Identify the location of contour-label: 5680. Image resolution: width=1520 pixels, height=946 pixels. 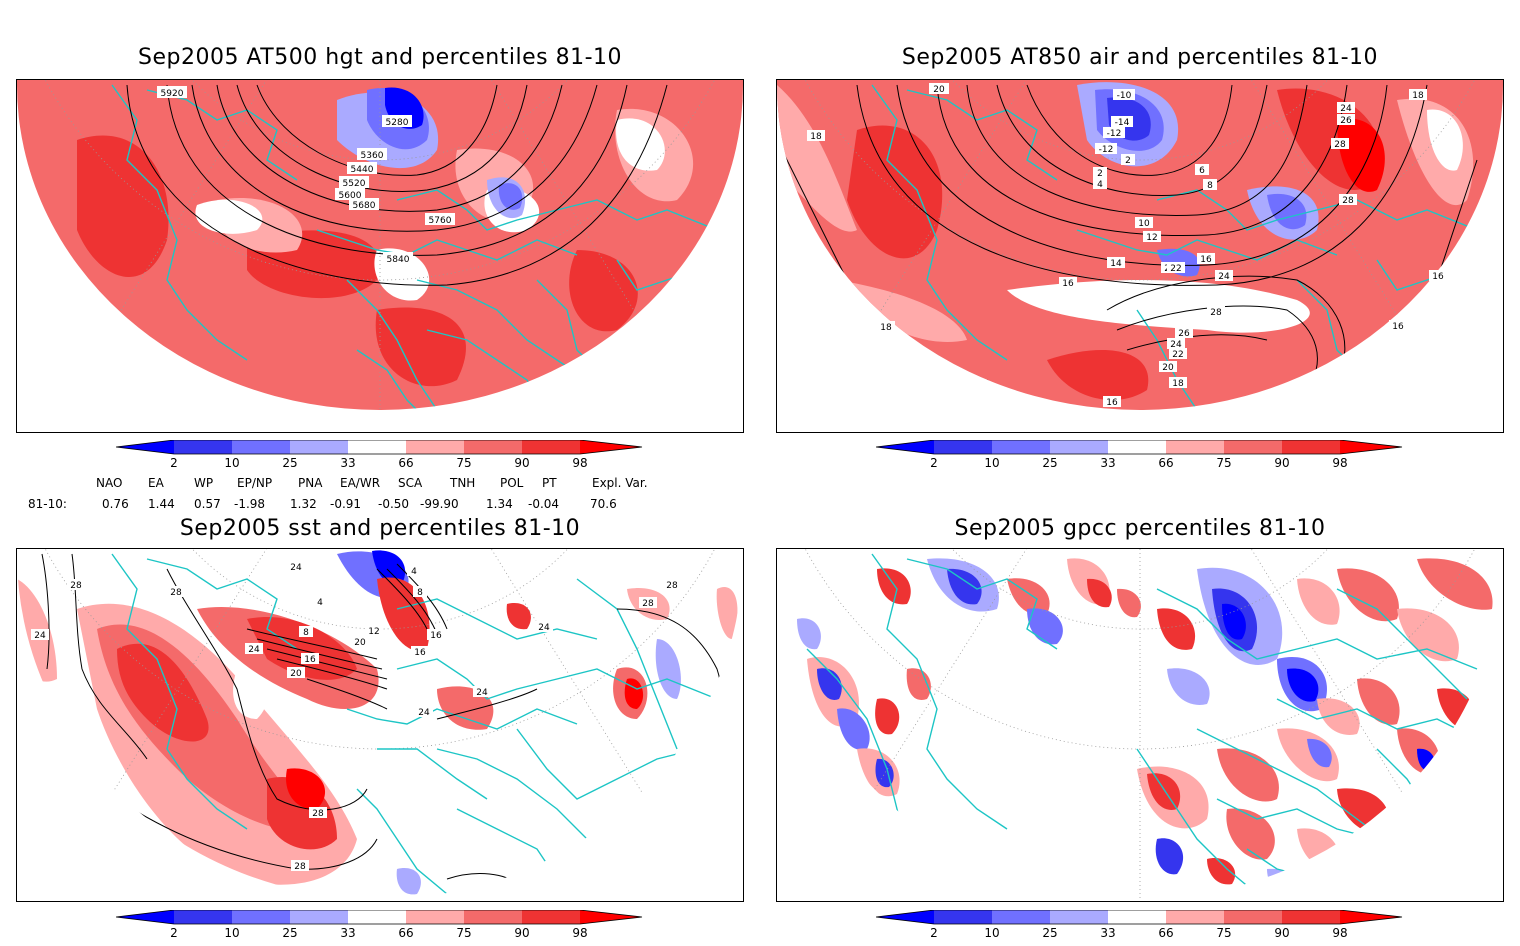
(364, 206).